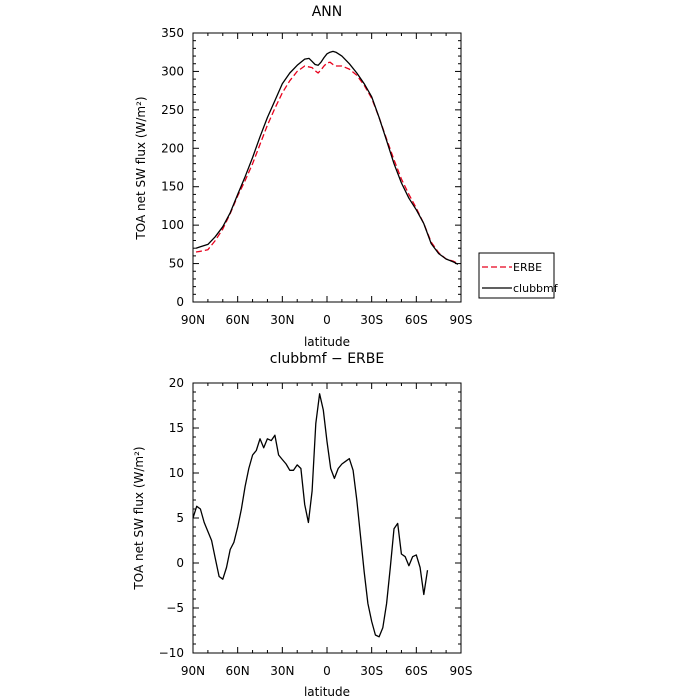 This screenshot has height=700, width=700. Describe the element at coordinates (536, 288) in the screenshot. I see `legend-label-clubbmf: clubbmf` at that location.